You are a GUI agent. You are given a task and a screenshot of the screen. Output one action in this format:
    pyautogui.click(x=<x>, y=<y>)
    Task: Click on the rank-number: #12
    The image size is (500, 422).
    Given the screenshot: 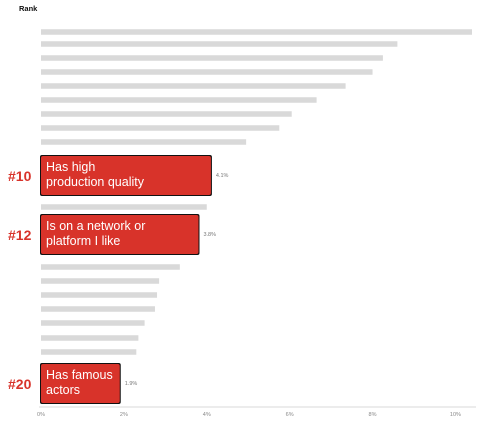 What is the action you would take?
    pyautogui.click(x=20, y=235)
    